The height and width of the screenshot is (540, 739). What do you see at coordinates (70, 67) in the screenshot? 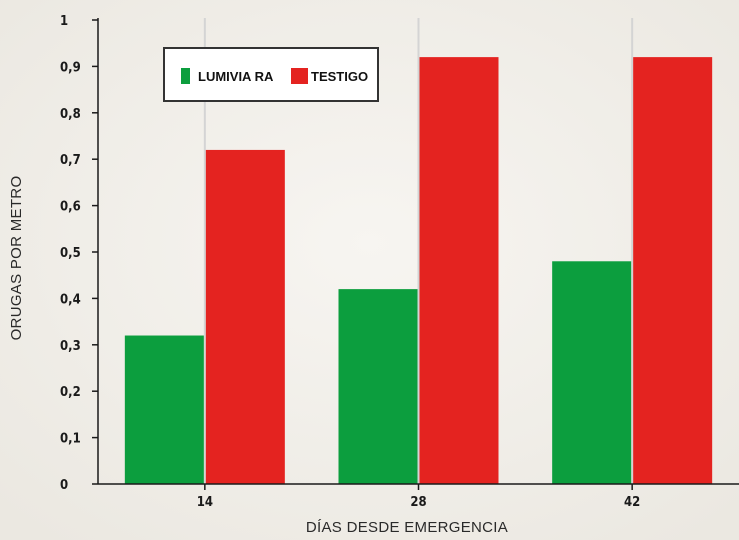
I see `y-tick-label: 0,9` at bounding box center [70, 67].